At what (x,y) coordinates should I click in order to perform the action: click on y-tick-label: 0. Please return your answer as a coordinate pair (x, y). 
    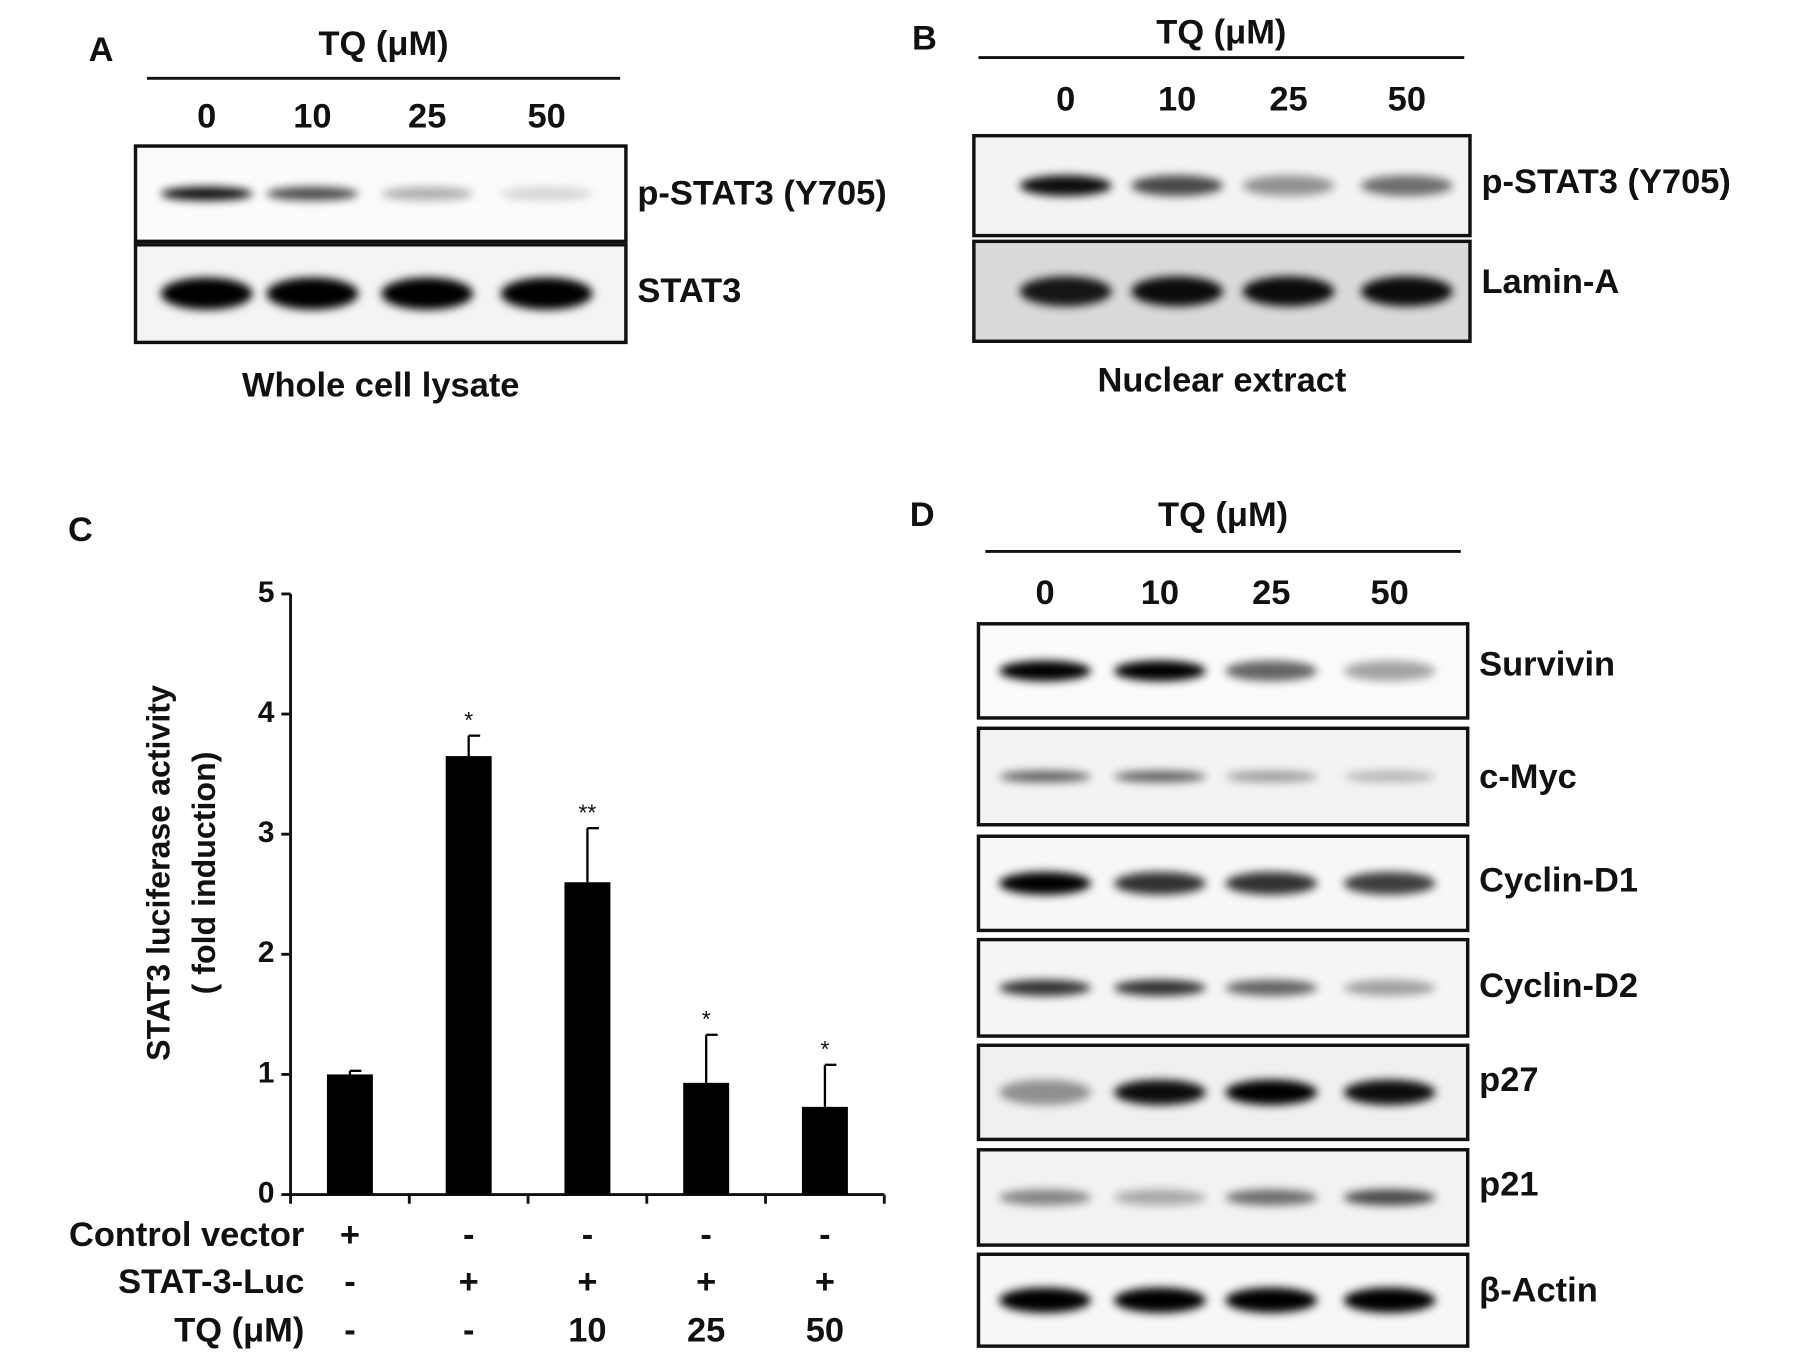
    Looking at the image, I should click on (266, 1192).